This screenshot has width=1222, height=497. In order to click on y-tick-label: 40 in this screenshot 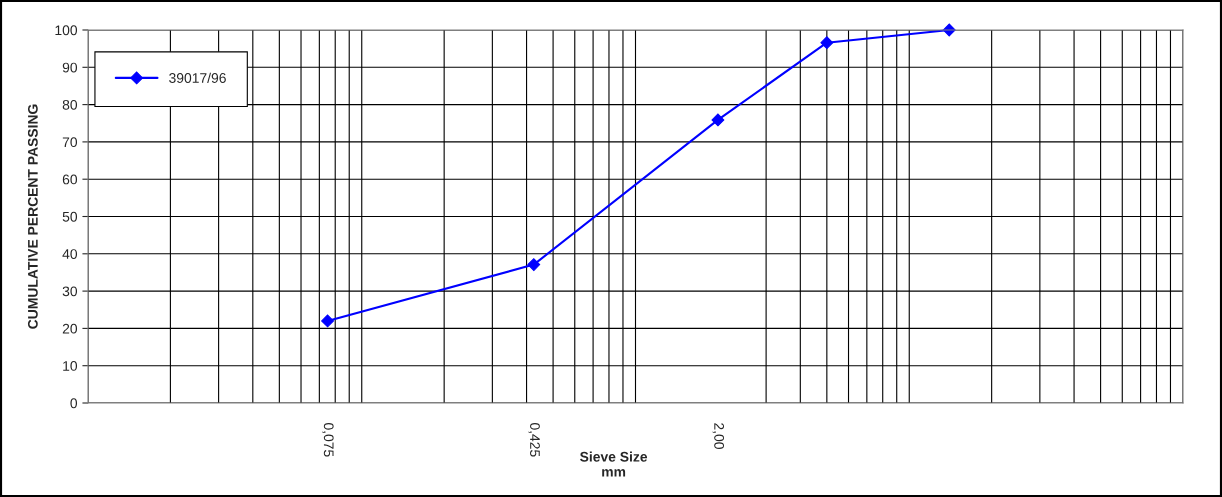, I will do `click(70, 254)`.